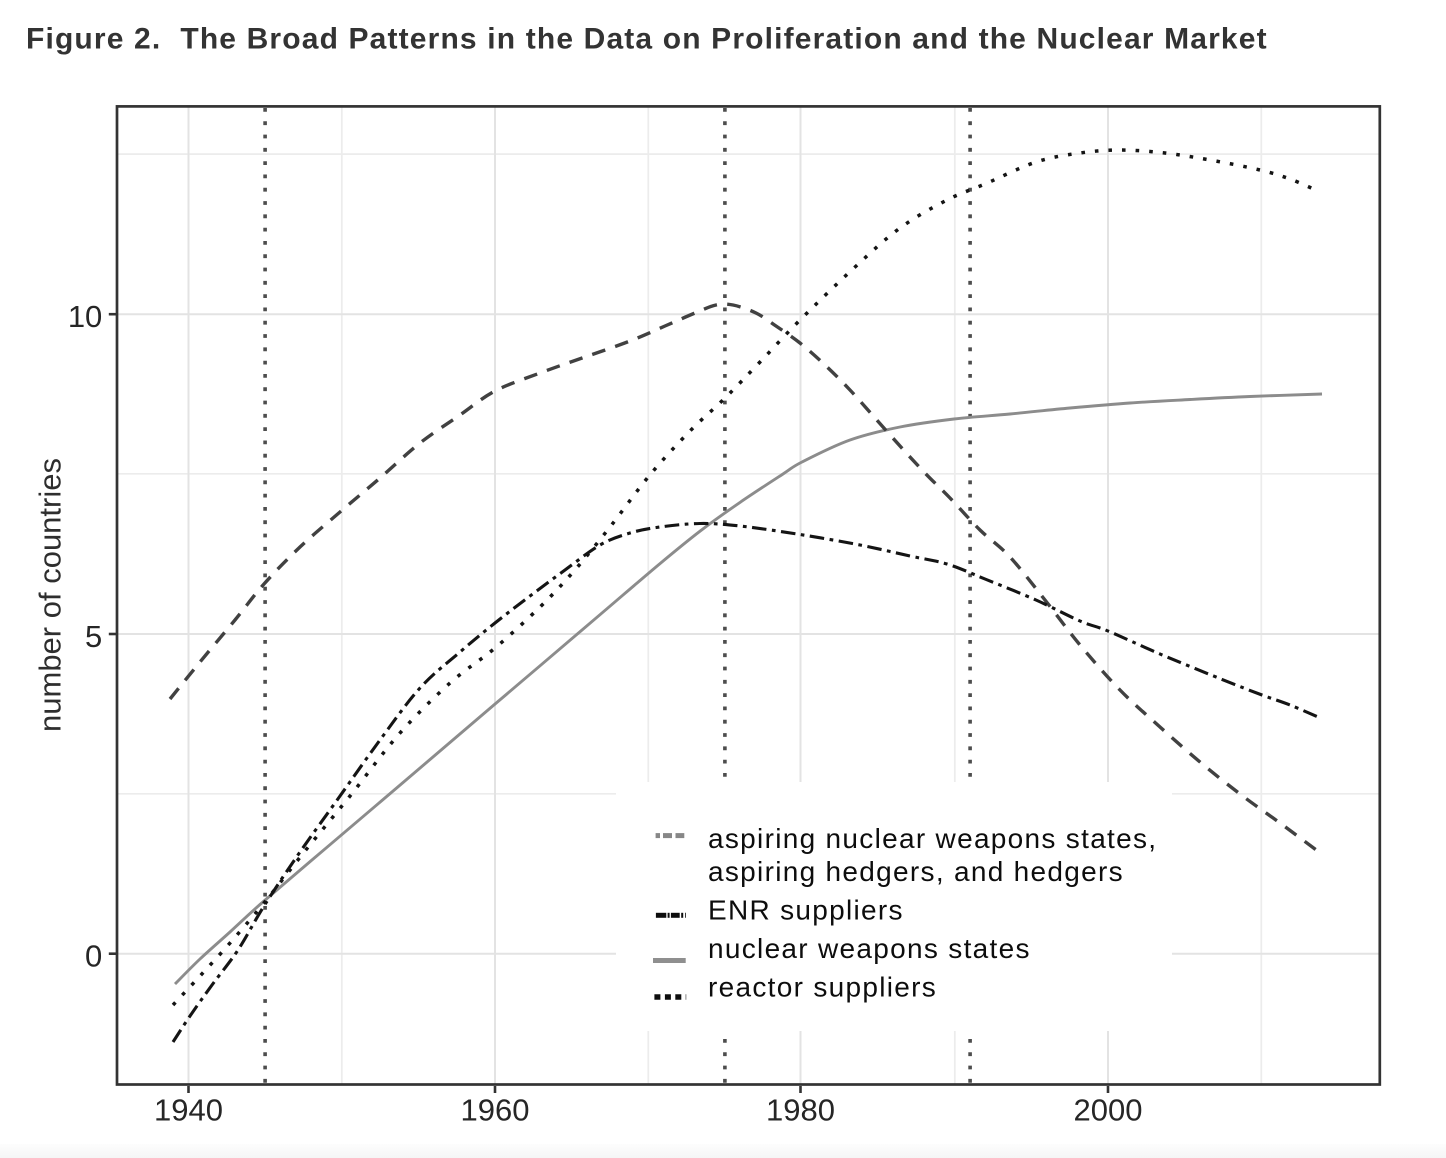 The height and width of the screenshot is (1158, 1446). I want to click on svg-text: 1940, so click(188, 1109).